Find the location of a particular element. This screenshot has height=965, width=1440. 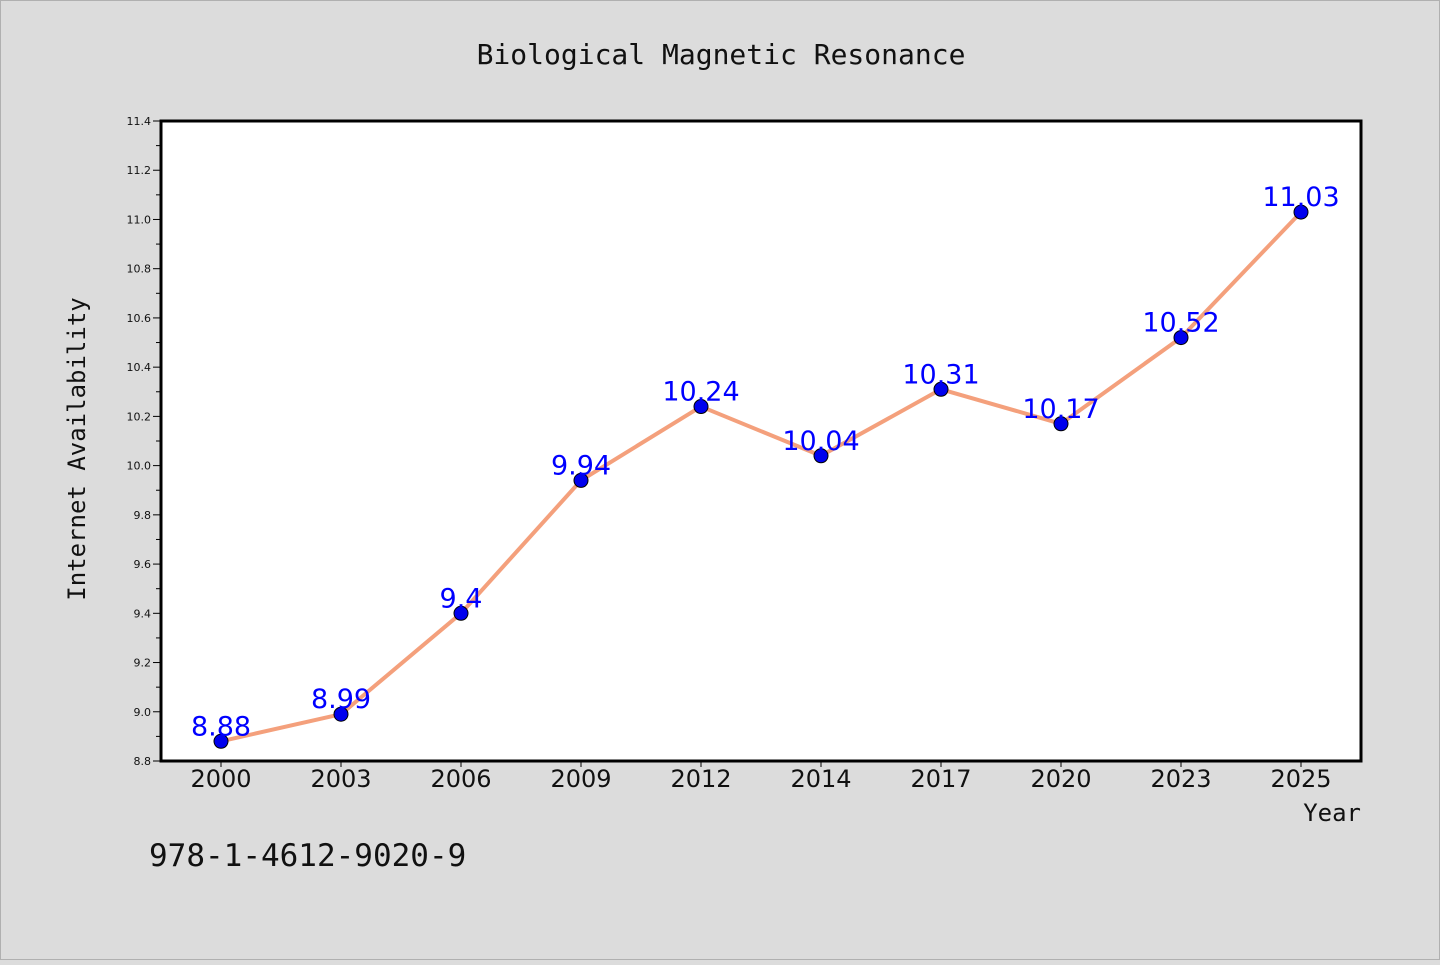

data-label: 8.99 is located at coordinates (341, 699).